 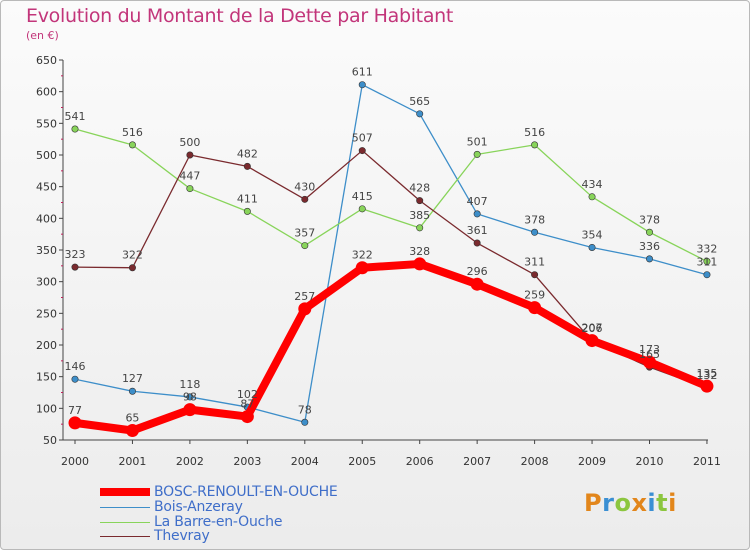 I want to click on legend-item: La Barre-en-Ouche, so click(x=260, y=522).